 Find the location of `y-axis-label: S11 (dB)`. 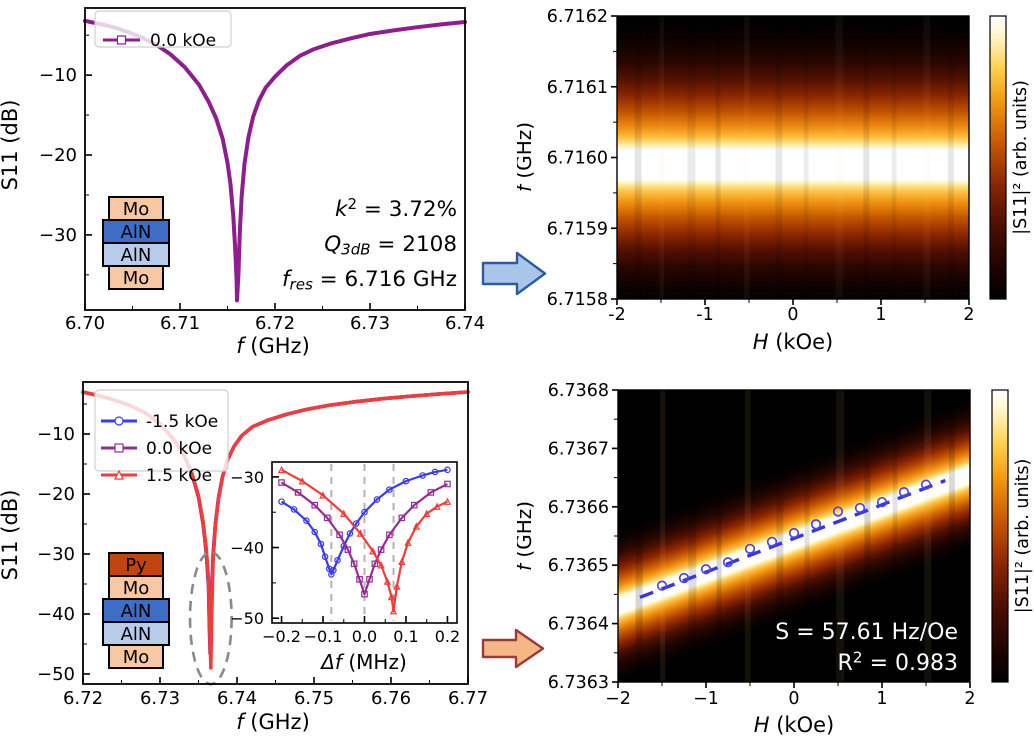

y-axis-label: S11 (dB) is located at coordinates (11, 535).